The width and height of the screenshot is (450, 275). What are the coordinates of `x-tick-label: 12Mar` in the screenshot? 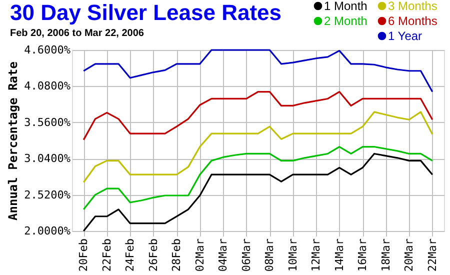 It's located at (316, 255).